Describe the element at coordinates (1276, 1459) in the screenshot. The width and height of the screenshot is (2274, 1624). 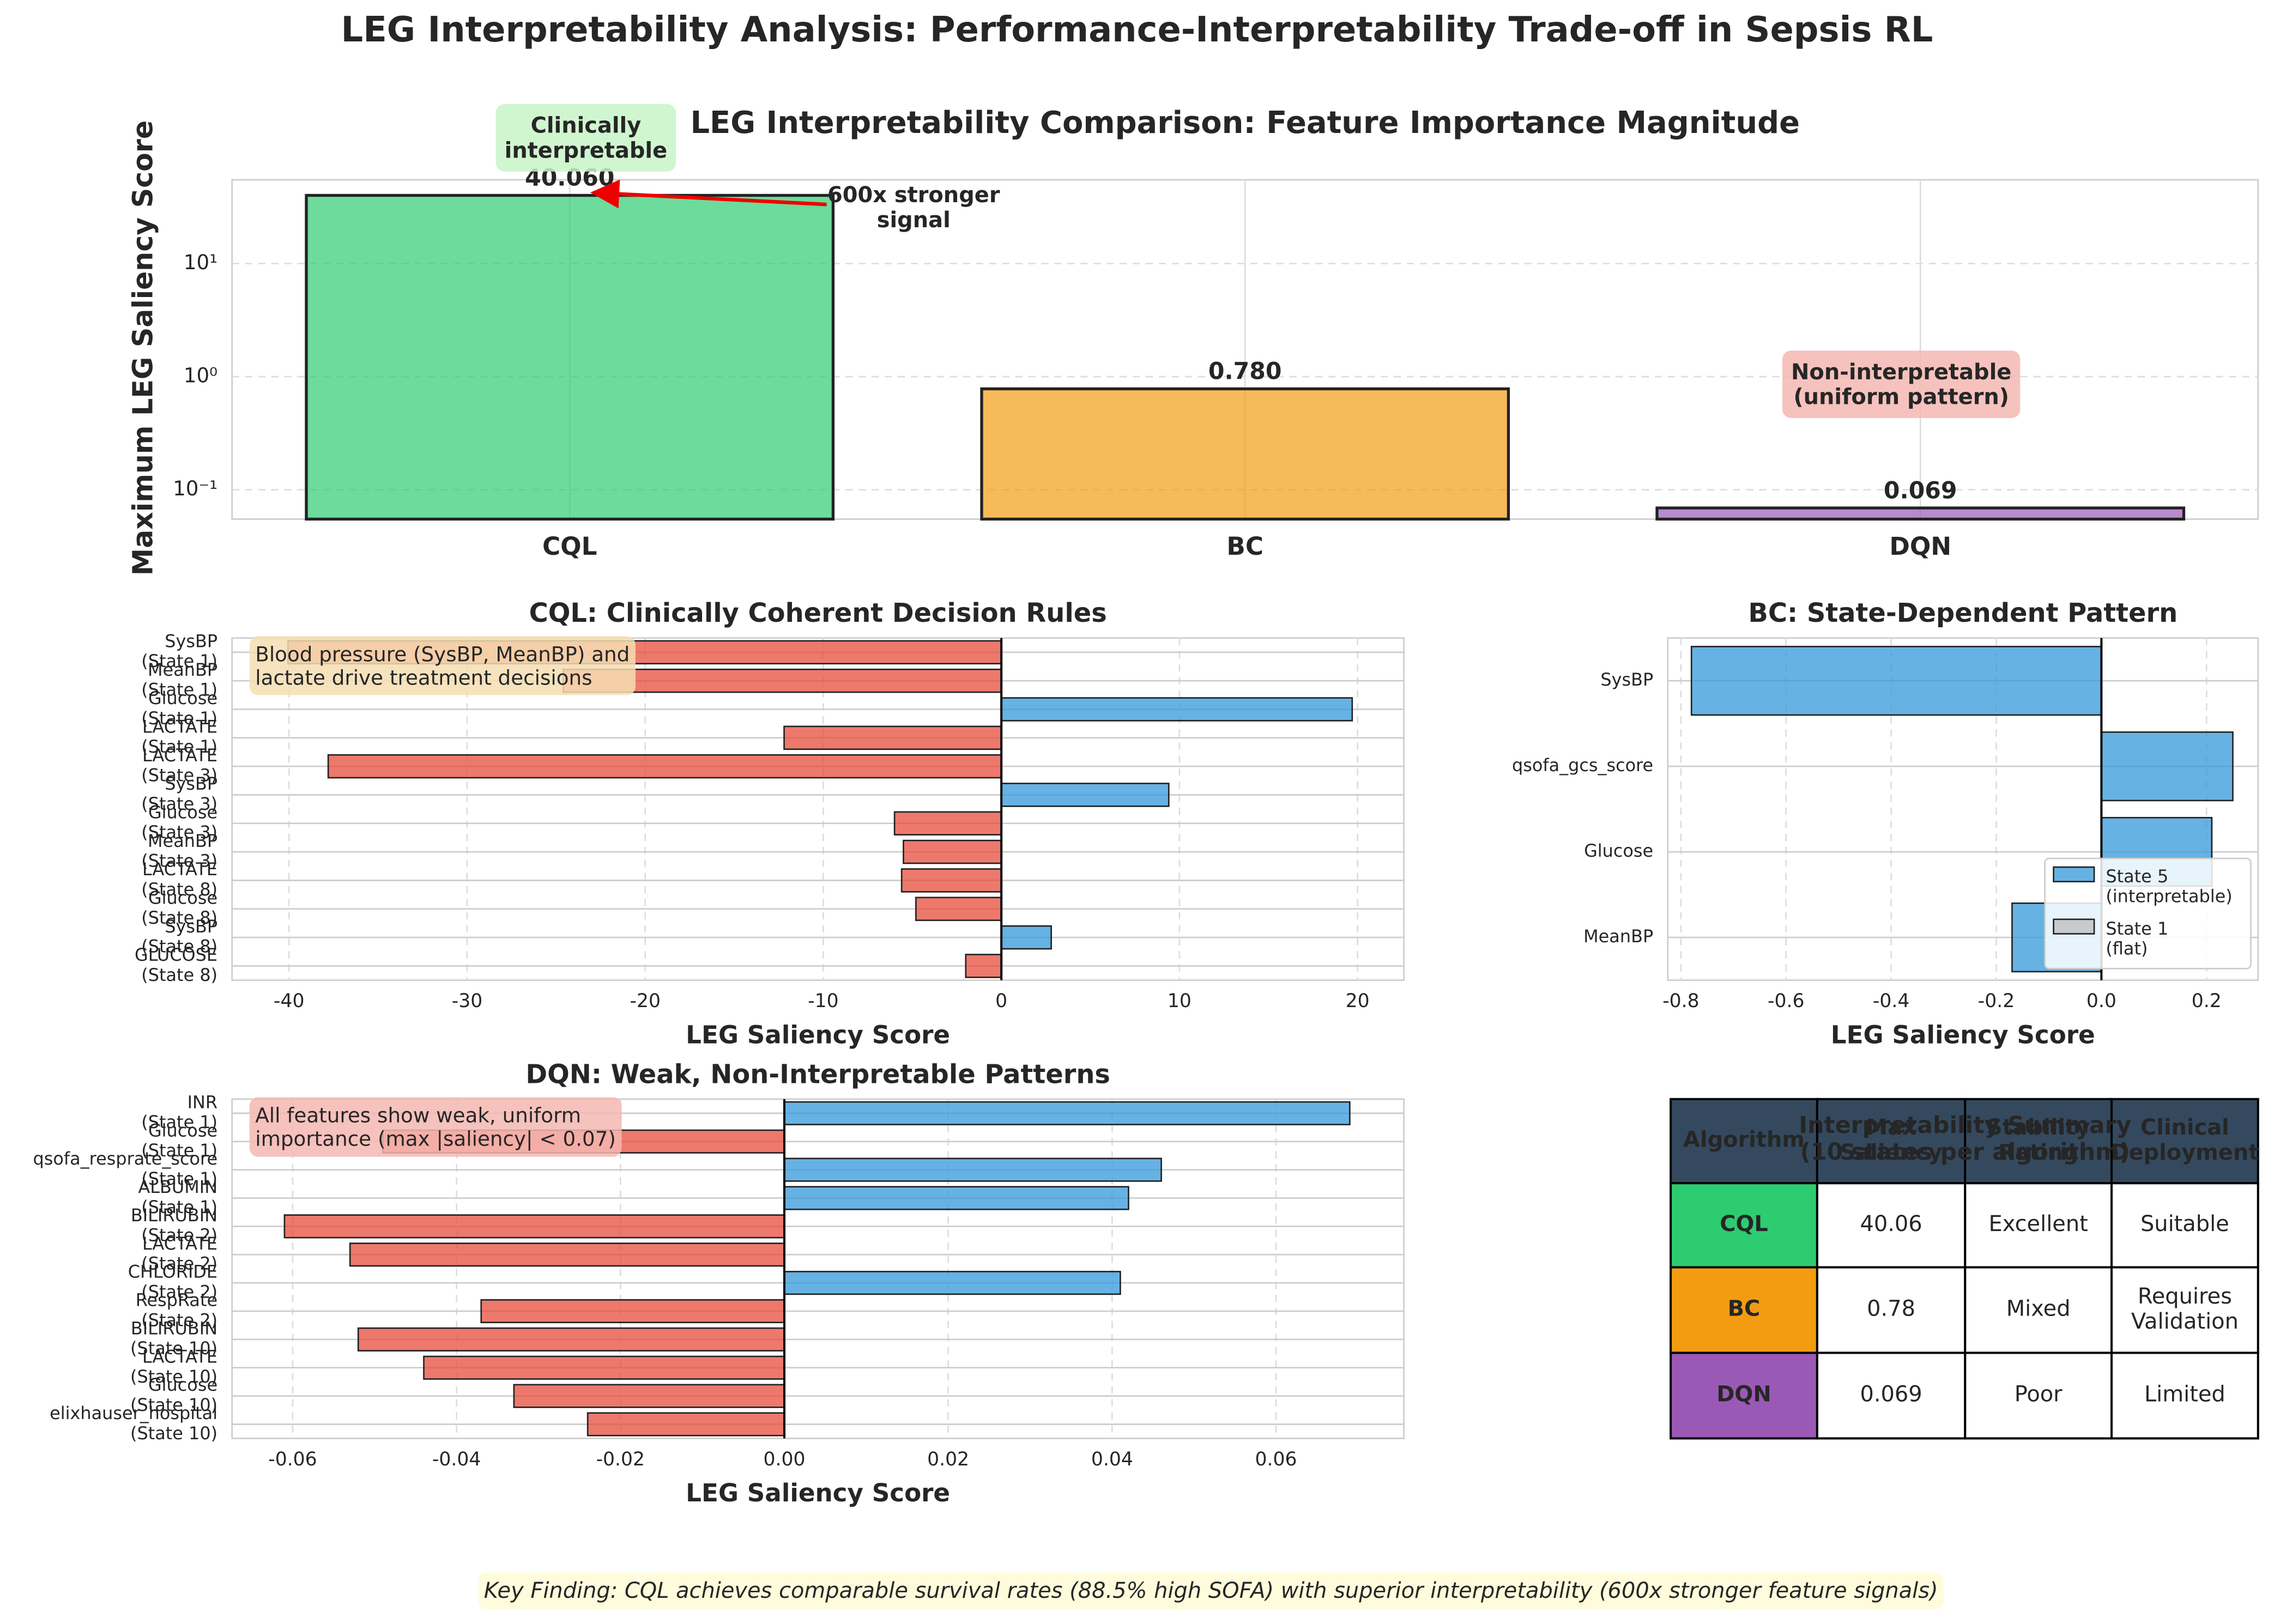
I see `x-tick-label: 0.06` at that location.